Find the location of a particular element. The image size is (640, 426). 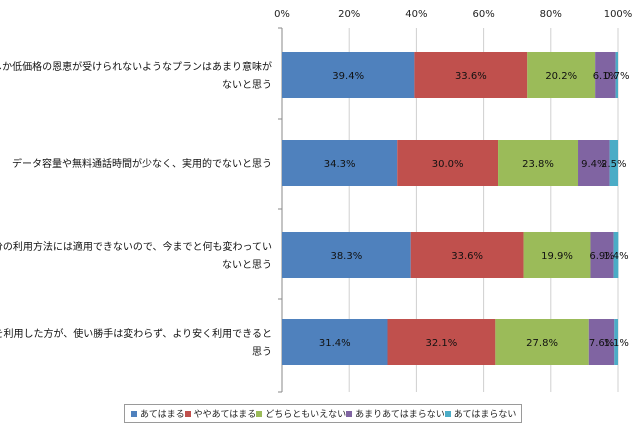

data-label: 0.7% is located at coordinates (616, 76).